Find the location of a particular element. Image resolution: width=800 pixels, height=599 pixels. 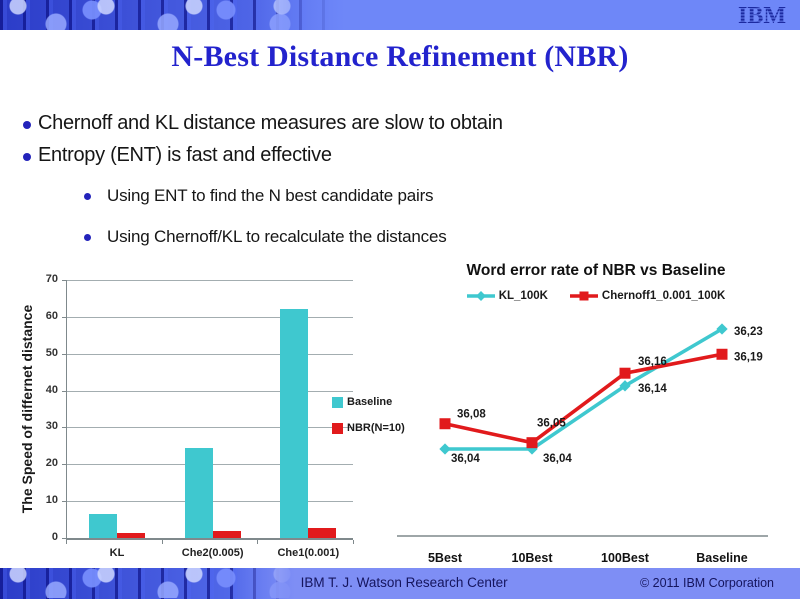

line-legend-item: Chernoff1_0.001_100K is located at coordinates (647, 296).